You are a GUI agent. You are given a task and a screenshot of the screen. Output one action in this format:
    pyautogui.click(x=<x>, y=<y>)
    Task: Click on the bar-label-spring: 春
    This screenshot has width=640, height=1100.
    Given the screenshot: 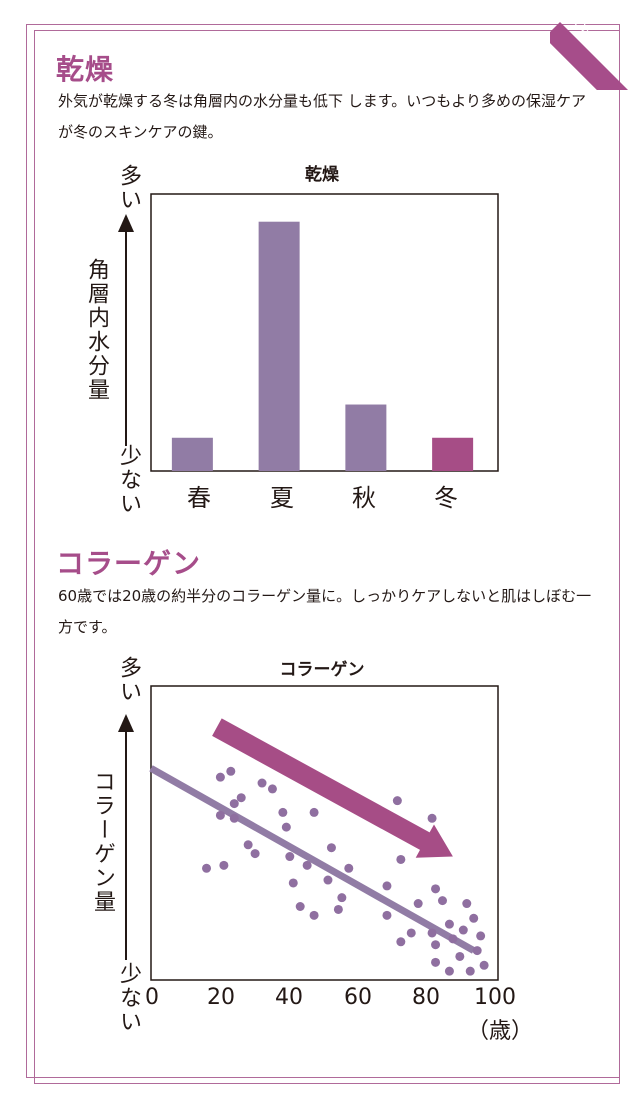 What is the action you would take?
    pyautogui.click(x=199, y=498)
    